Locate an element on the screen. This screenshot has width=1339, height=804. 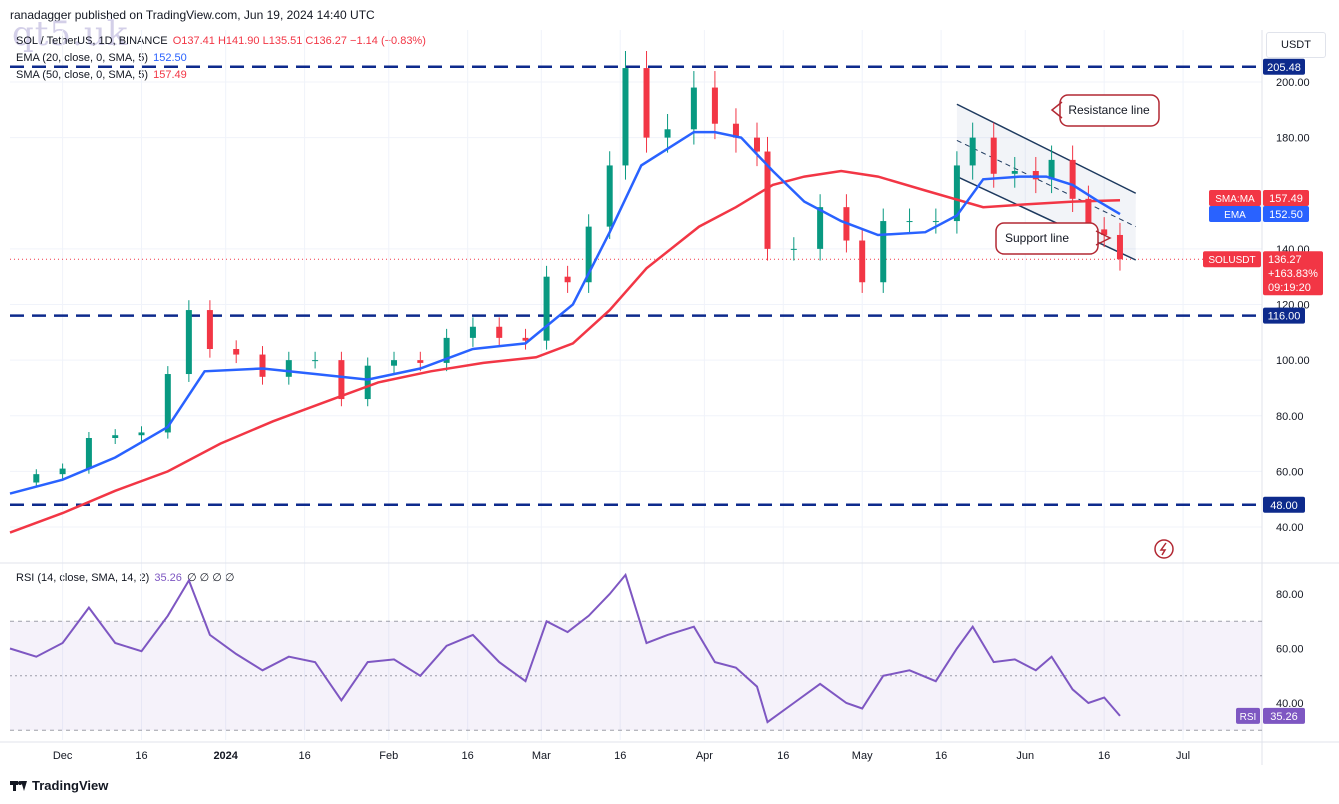
ema-value: 152.50 is located at coordinates (1286, 215).